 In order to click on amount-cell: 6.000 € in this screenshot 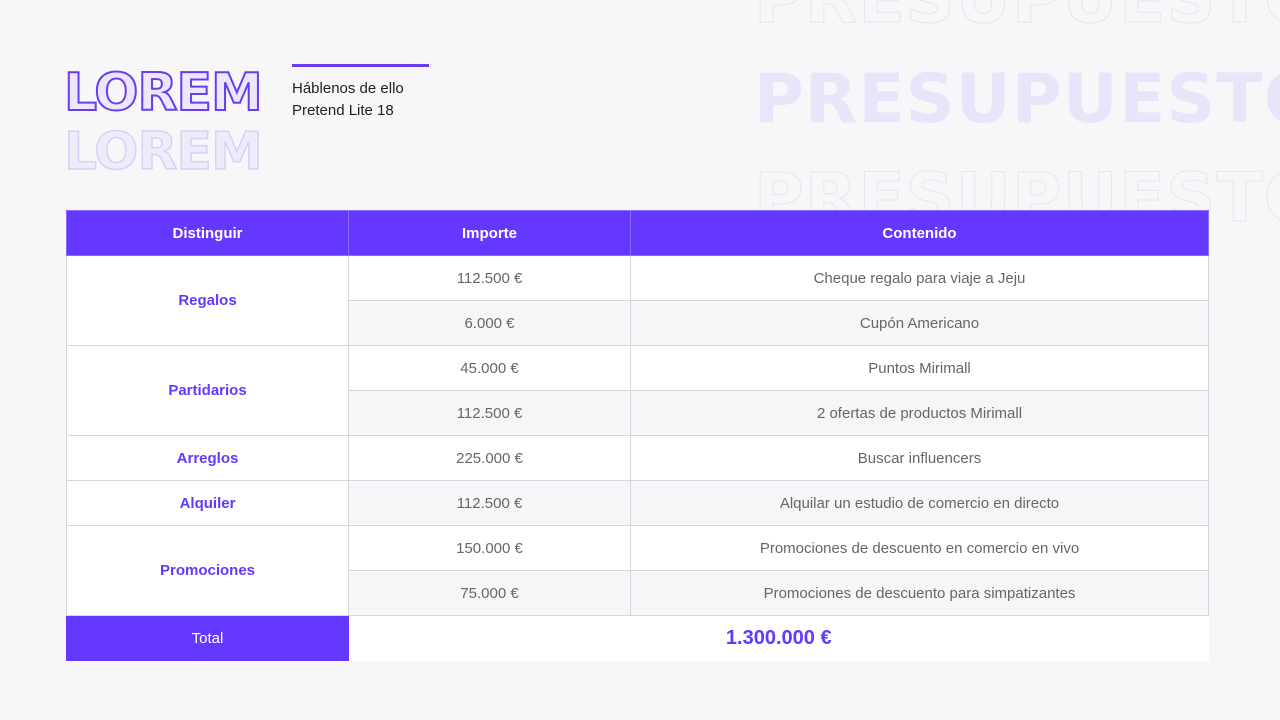, I will do `click(489, 323)`.